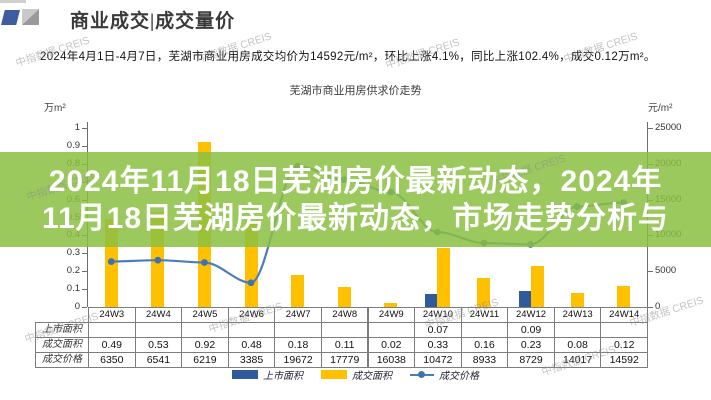 The width and height of the screenshot is (711, 400). Describe the element at coordinates (438, 330) in the screenshot. I see `table-cell: 0.07` at that location.